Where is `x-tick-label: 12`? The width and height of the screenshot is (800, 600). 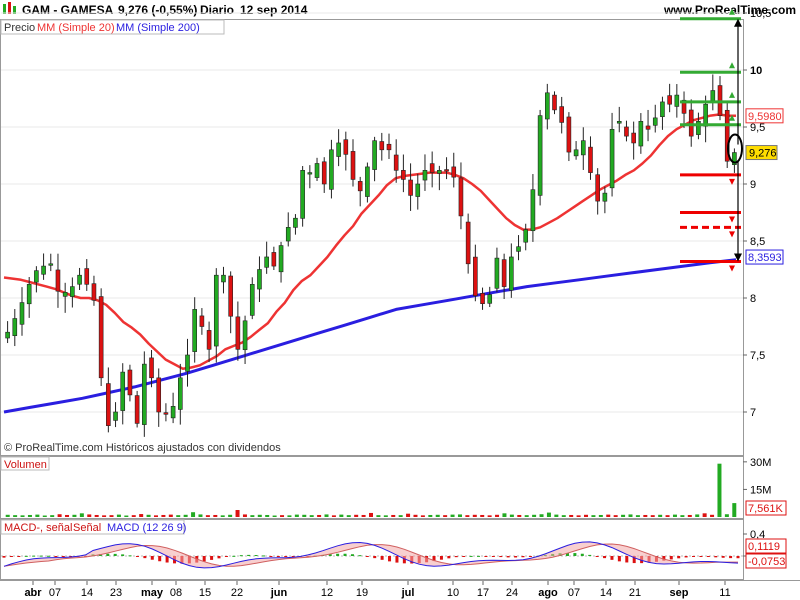 x-tick-label: 12 is located at coordinates (327, 593).